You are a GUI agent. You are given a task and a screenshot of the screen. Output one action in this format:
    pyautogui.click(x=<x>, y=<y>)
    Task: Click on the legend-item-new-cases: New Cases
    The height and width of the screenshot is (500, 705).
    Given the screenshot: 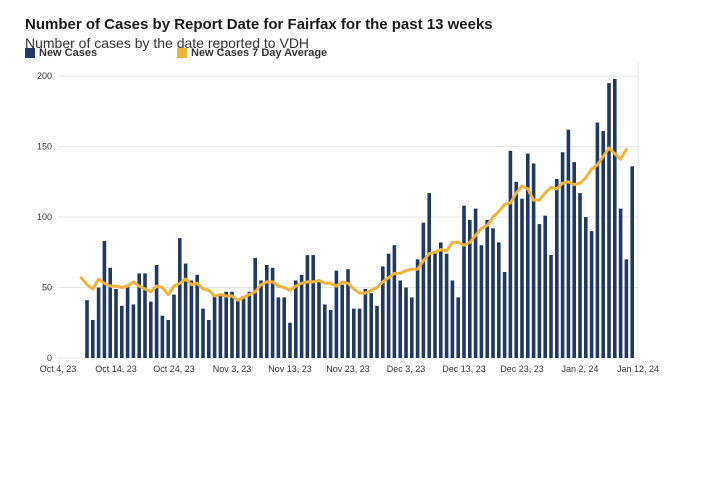 What is the action you would take?
    pyautogui.click(x=61, y=53)
    